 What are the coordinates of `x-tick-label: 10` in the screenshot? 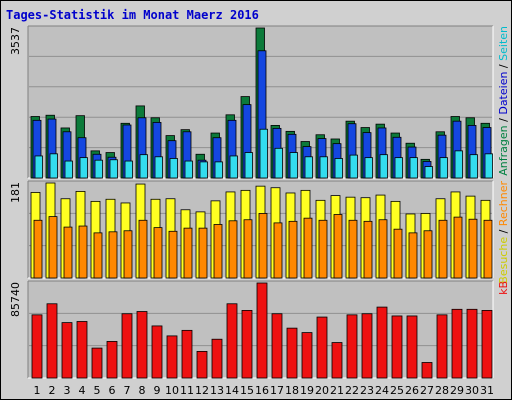 It's located at (172, 390).